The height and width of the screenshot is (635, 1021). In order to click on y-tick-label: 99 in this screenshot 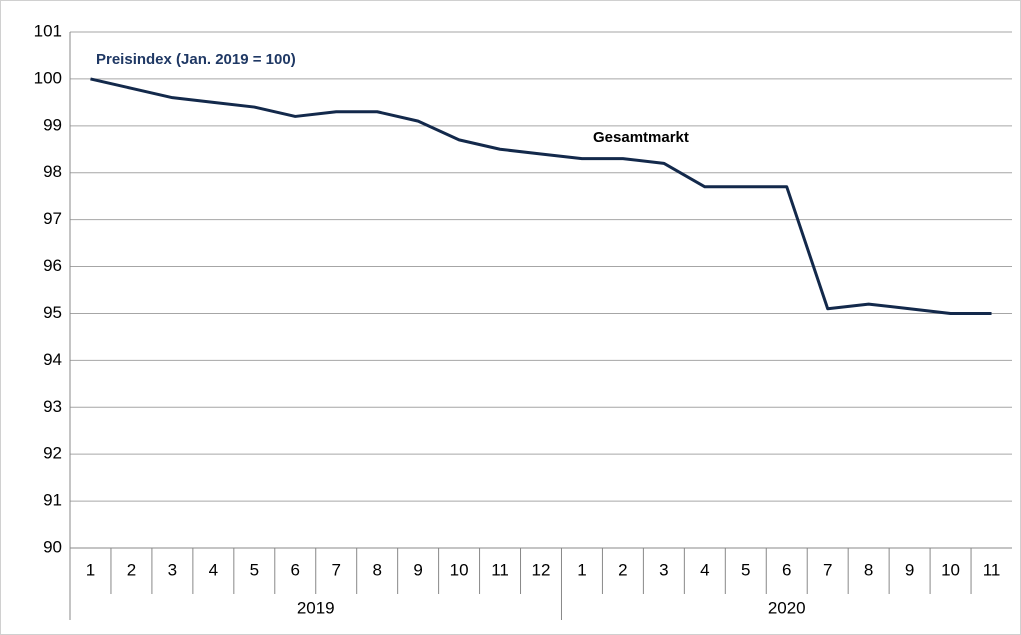, I will do `click(52, 124)`.